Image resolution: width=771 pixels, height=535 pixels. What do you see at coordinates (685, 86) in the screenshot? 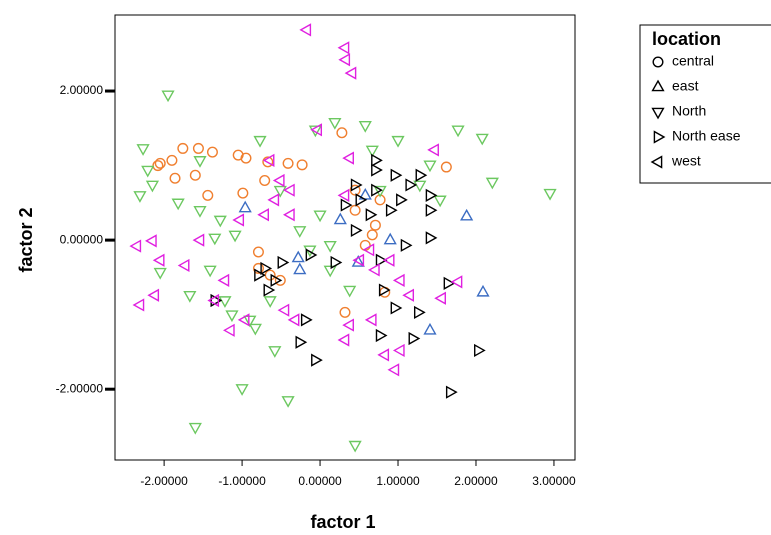
I see `legend-label: east` at bounding box center [685, 86].